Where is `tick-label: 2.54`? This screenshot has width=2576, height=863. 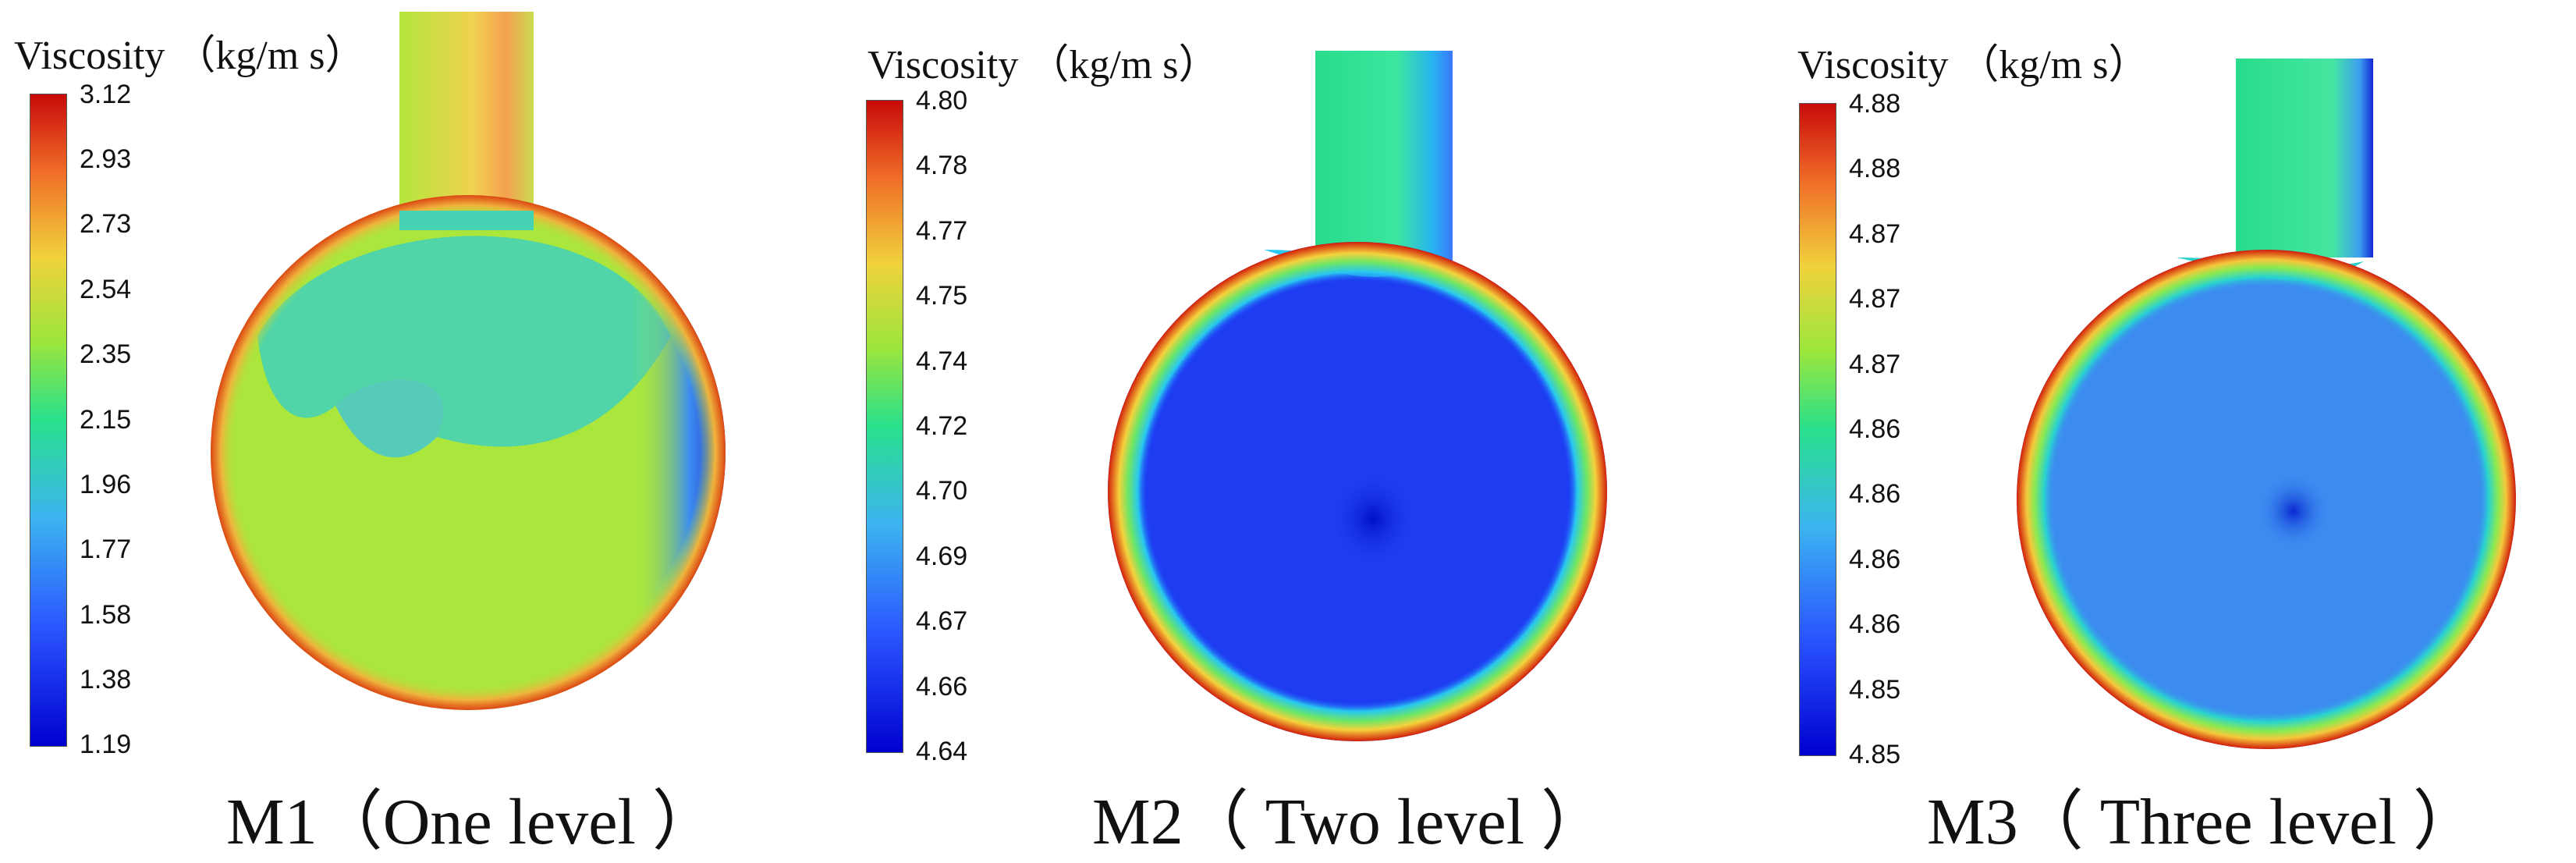
tick-label: 2.54 is located at coordinates (106, 289).